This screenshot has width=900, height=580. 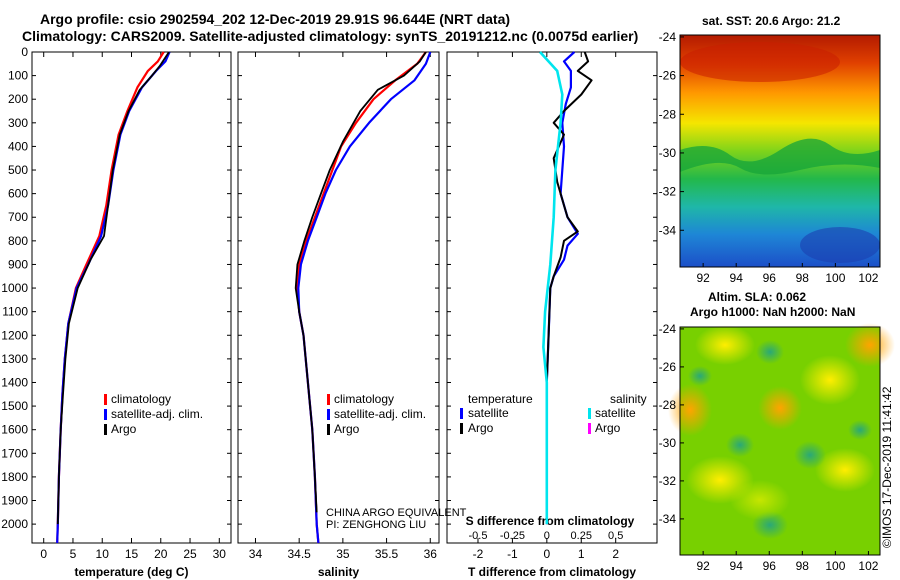 What do you see at coordinates (220, 554) in the screenshot?
I see `x-tick-label: 30` at bounding box center [220, 554].